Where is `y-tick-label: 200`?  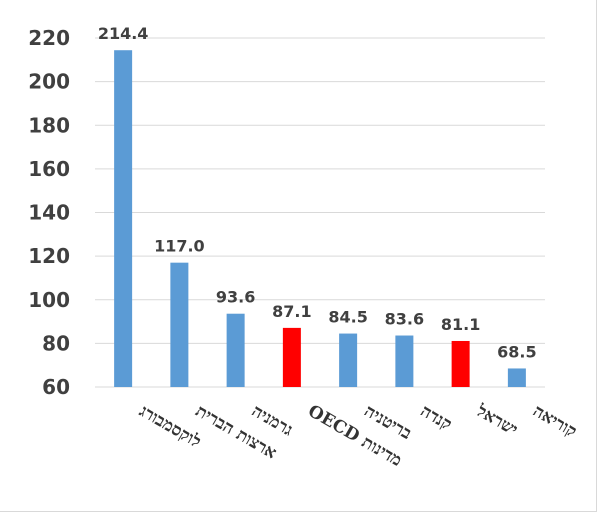
y-tick-label: 200 is located at coordinates (49, 82).